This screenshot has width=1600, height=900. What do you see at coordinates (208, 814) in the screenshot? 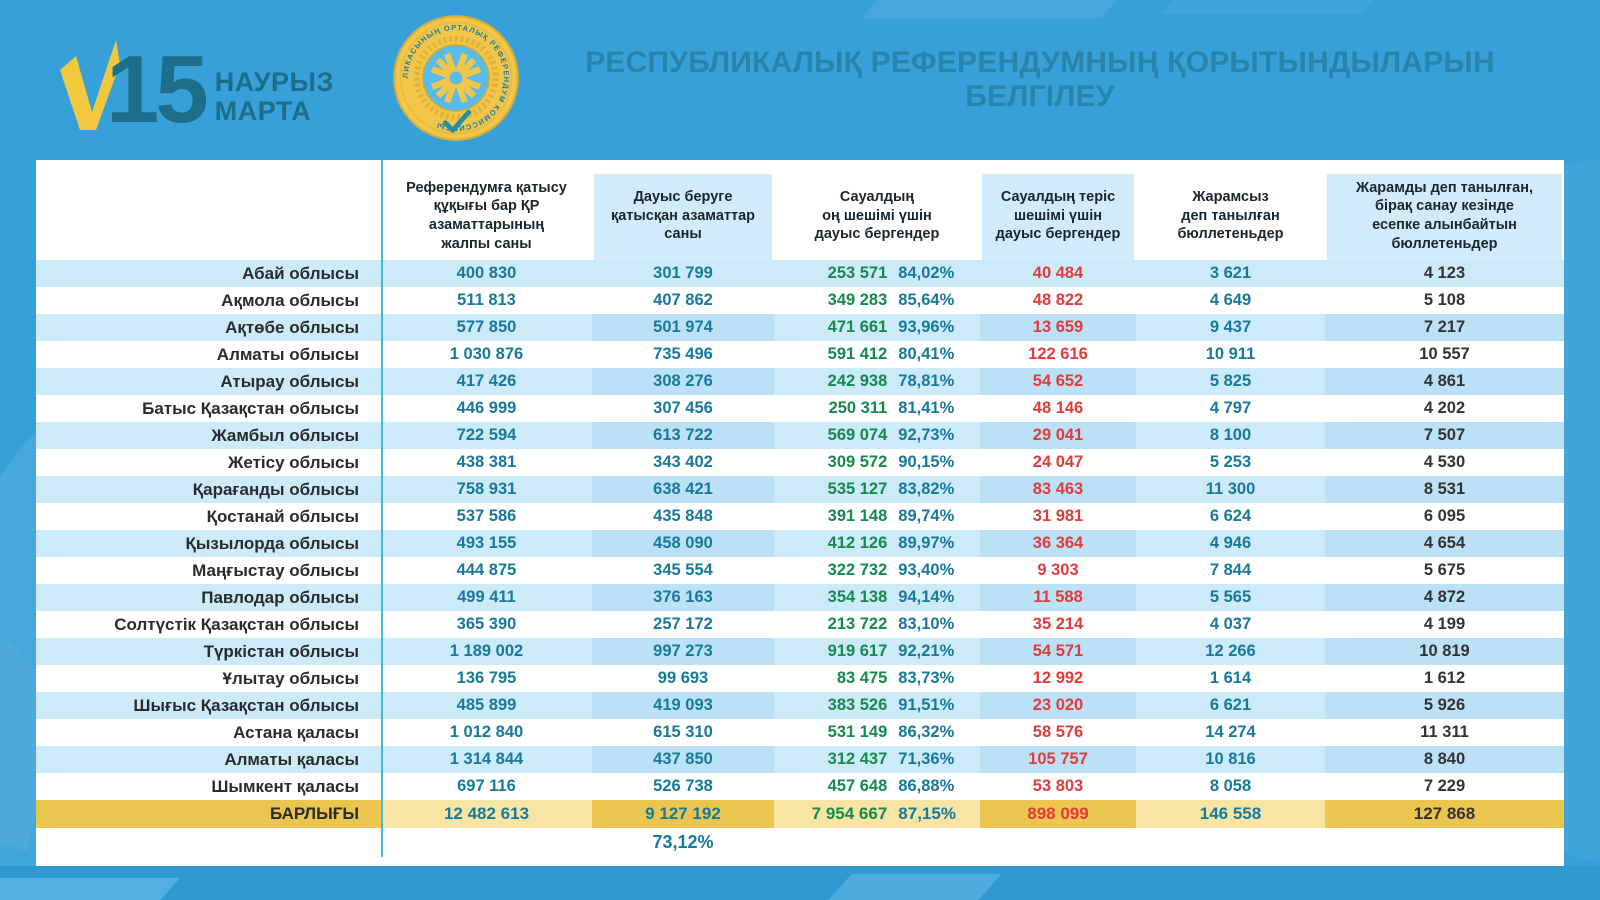
I see `total-label: БАРЛЫҒЫ` at bounding box center [208, 814].